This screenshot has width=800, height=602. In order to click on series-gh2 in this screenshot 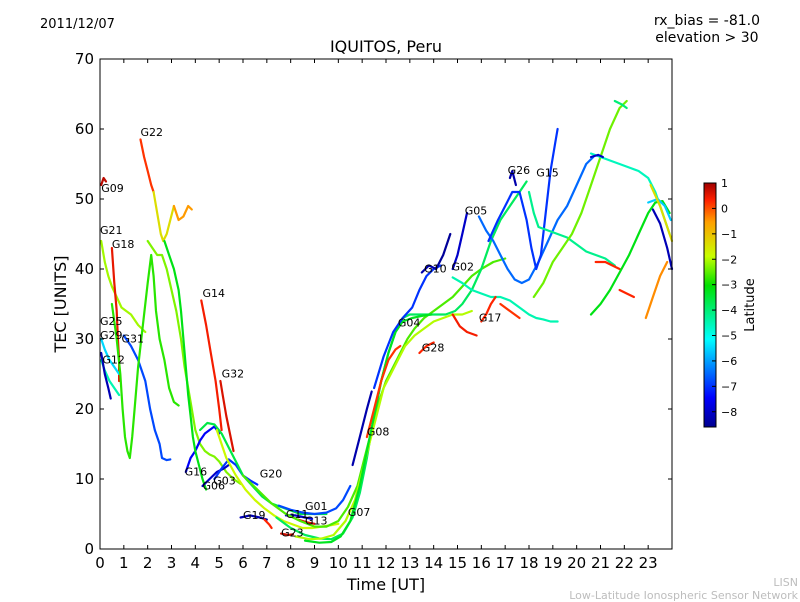, I will do `click(620, 104)`.